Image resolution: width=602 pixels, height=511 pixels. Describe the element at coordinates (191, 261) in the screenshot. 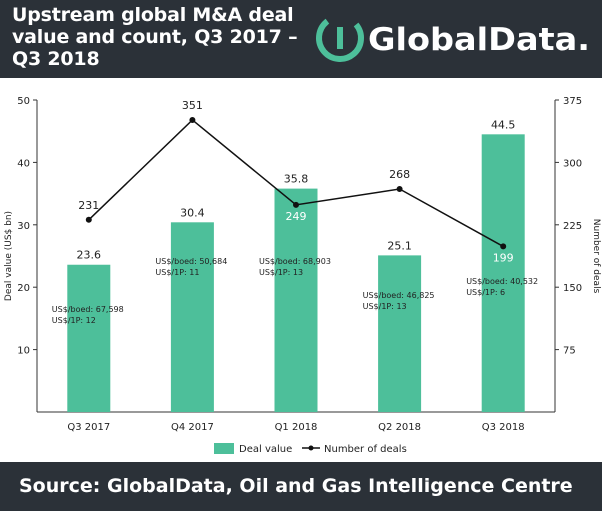

I see `annotation-boed: US$/boed: 50,684` at that location.